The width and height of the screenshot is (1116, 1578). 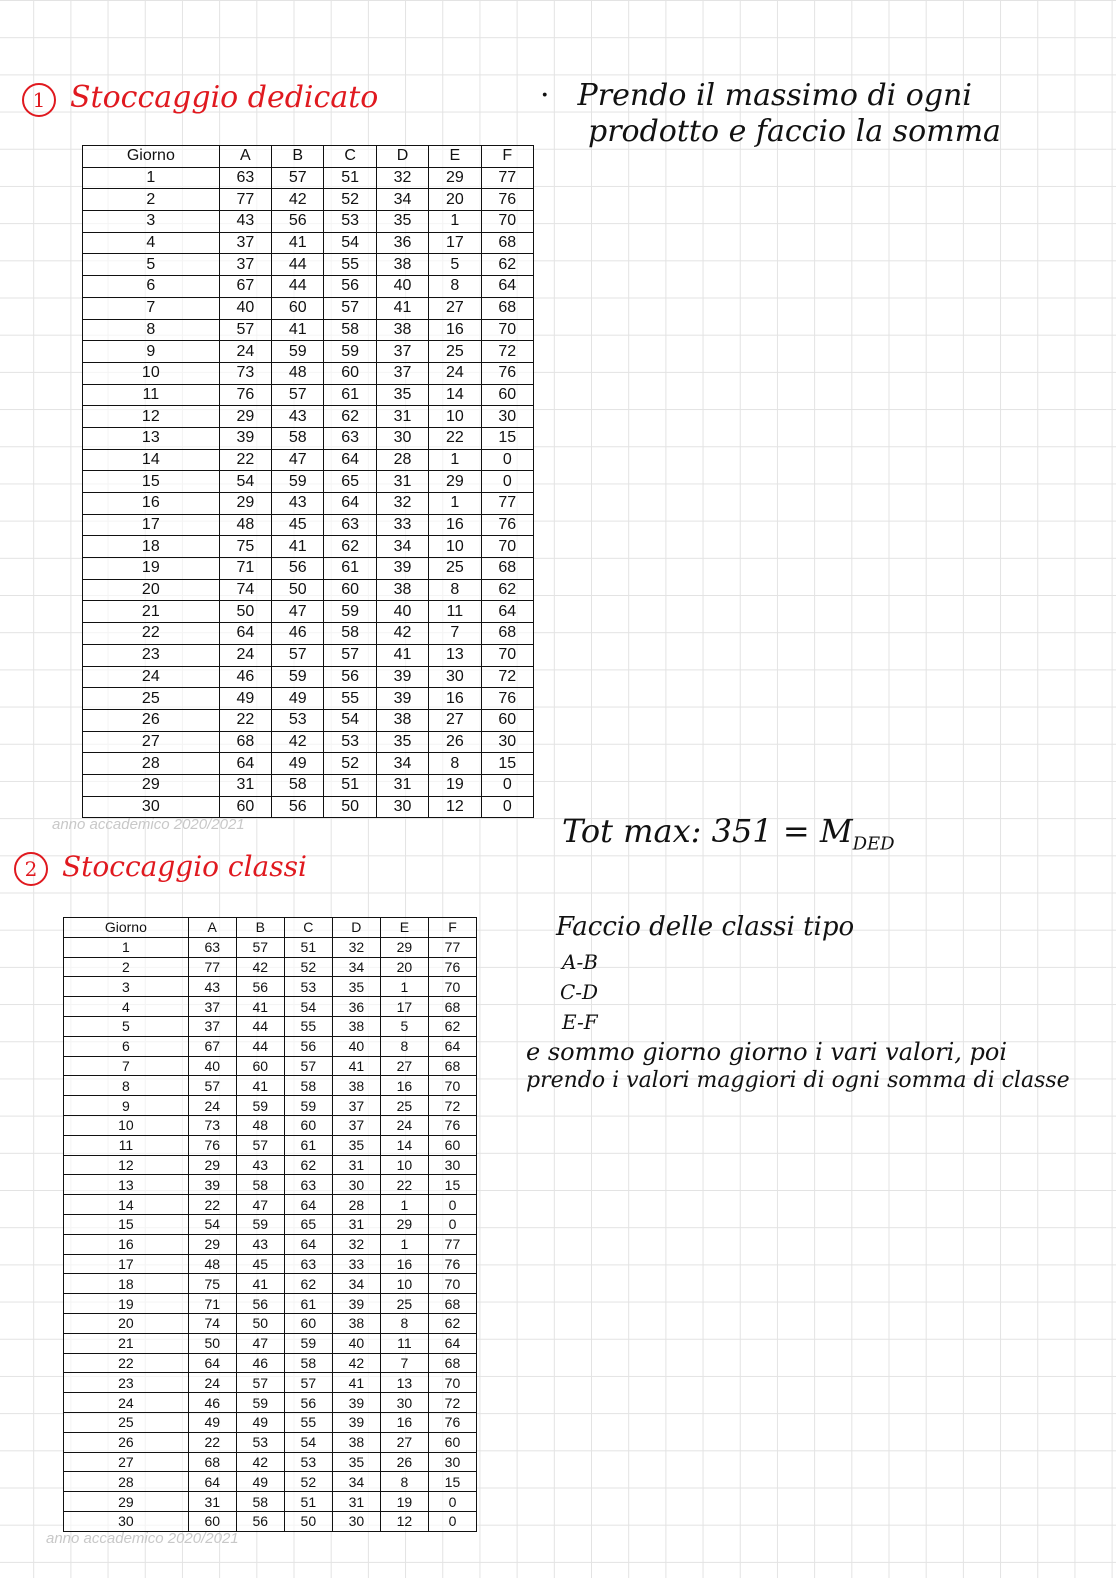 I want to click on table-row: 23 24 57 57 41 13 70, so click(x=308, y=655).